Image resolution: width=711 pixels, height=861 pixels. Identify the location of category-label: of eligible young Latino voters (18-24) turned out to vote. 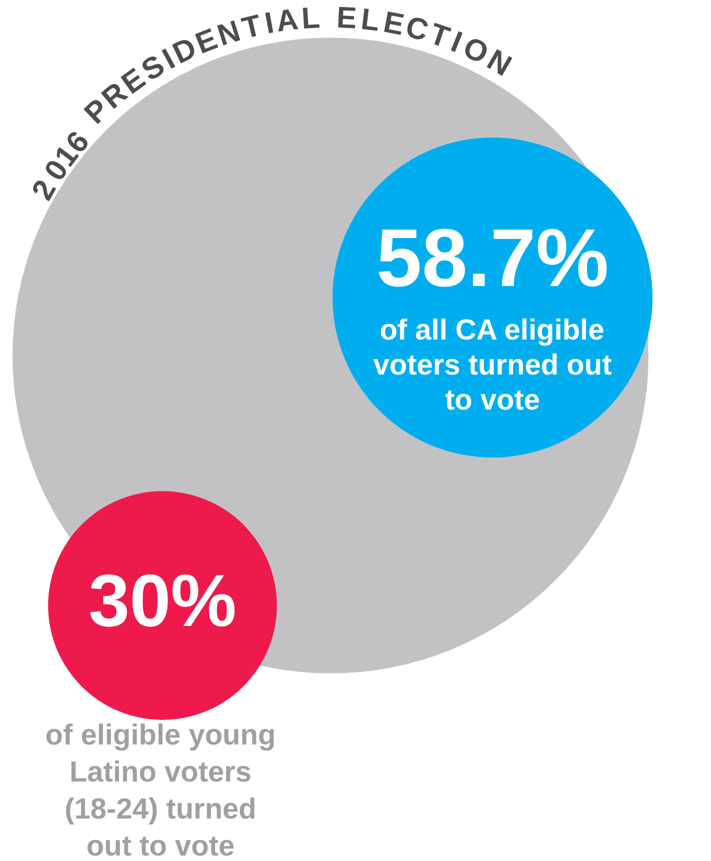
(160, 790).